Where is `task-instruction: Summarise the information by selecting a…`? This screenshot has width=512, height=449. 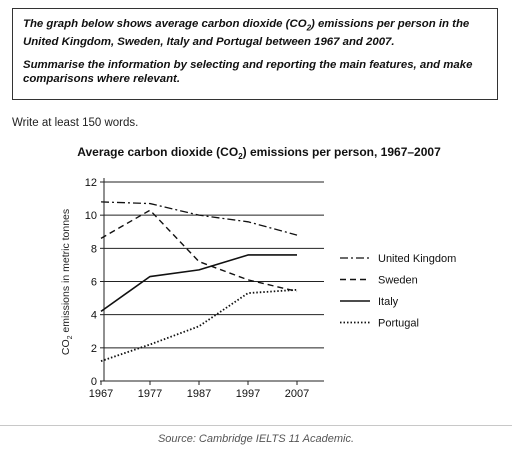 task-instruction: Summarise the information by selecting a… is located at coordinates (248, 72).